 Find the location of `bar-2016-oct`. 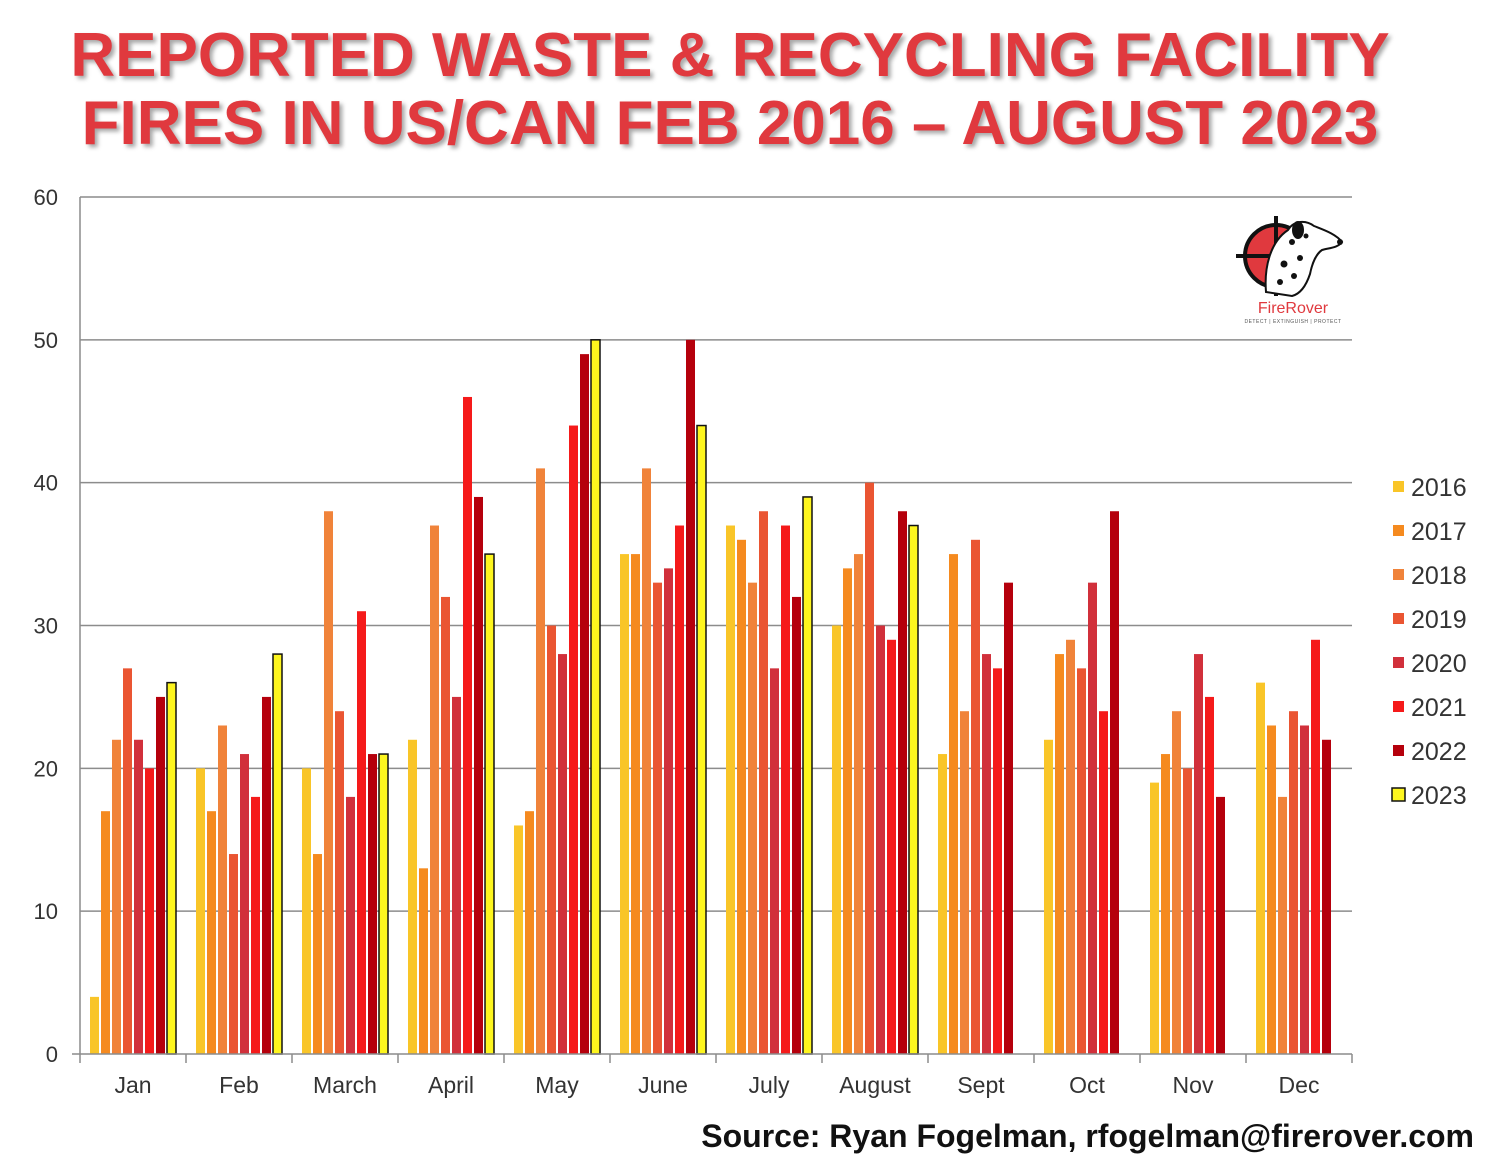

bar-2016-oct is located at coordinates (1048, 896).